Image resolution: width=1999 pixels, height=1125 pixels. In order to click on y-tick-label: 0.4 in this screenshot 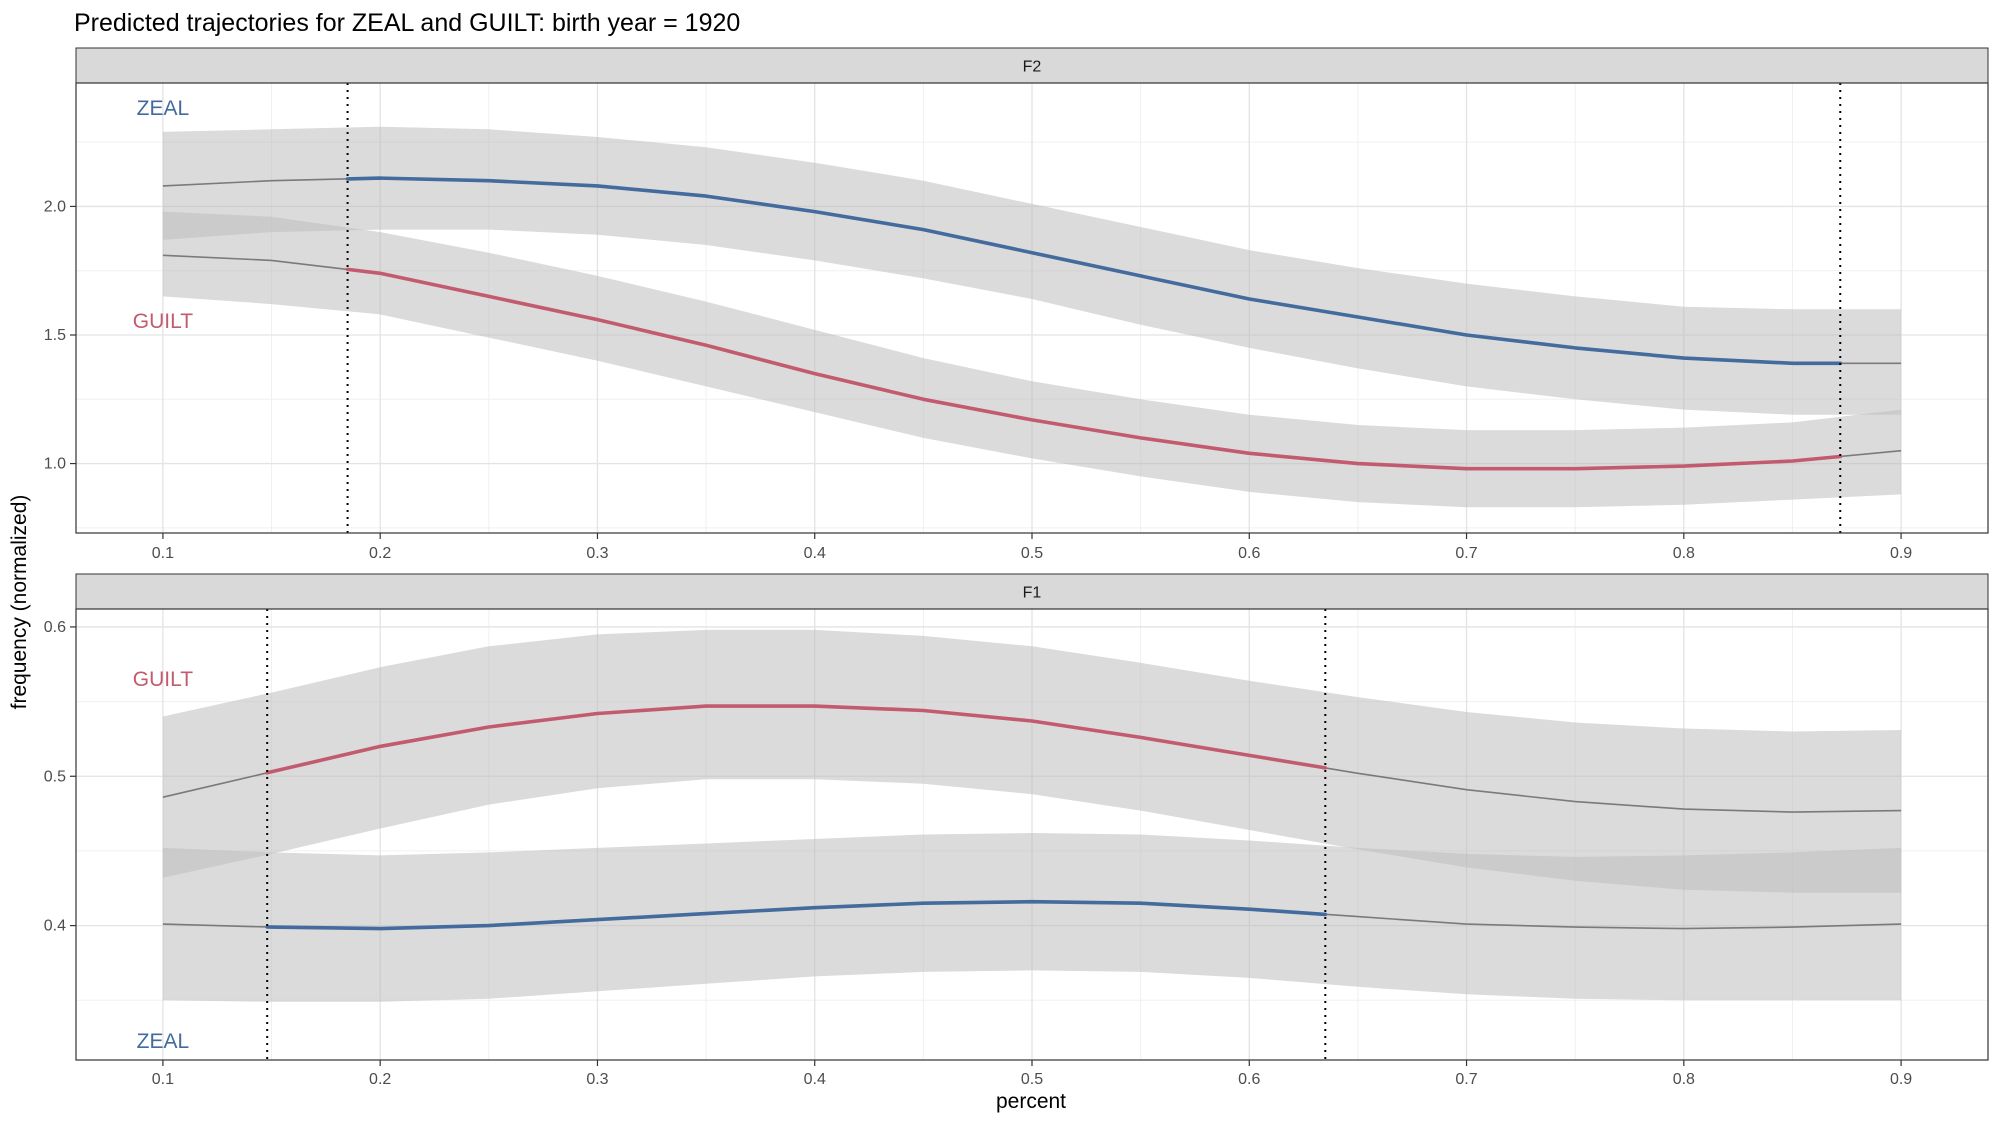, I will do `click(55, 926)`.